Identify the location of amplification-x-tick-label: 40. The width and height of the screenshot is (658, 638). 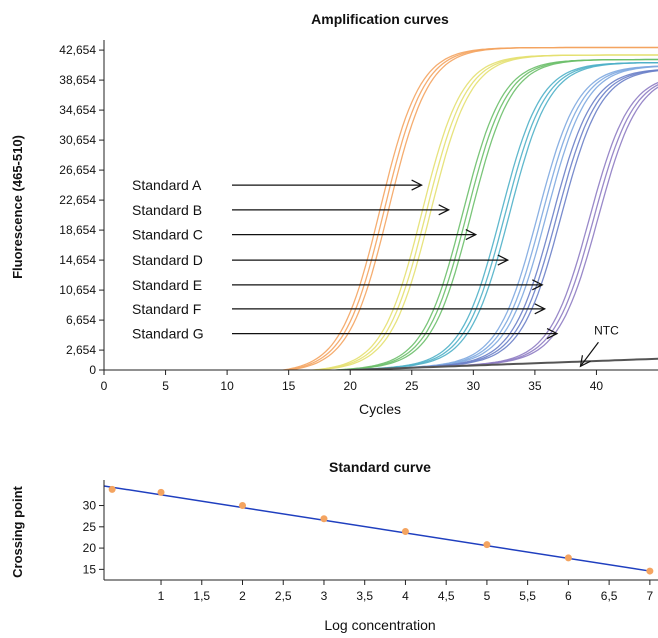
(597, 386).